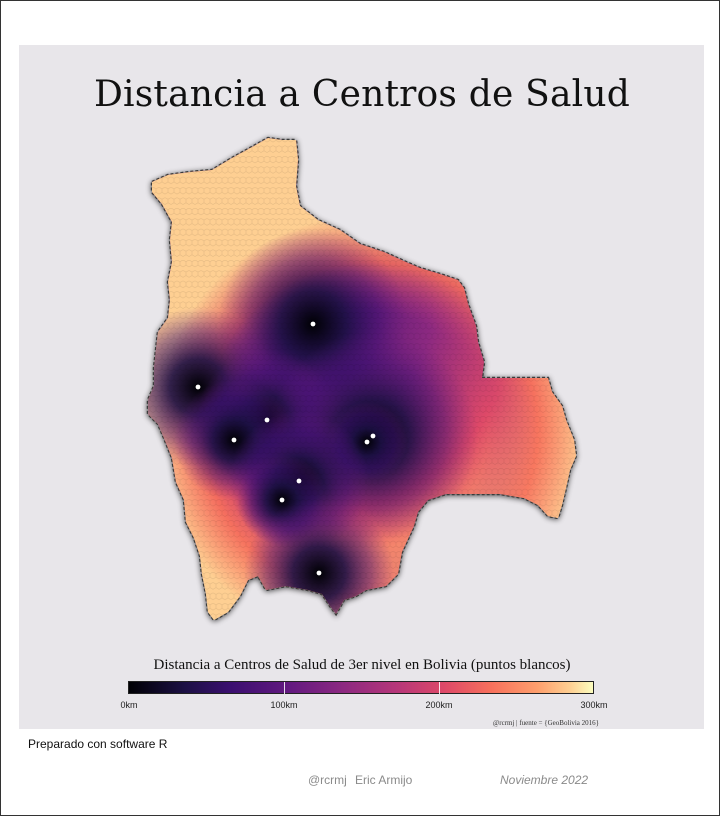 The width and height of the screenshot is (720, 816). Describe the element at coordinates (327, 780) in the screenshot. I see `footer-handle: @rcrmj` at that location.